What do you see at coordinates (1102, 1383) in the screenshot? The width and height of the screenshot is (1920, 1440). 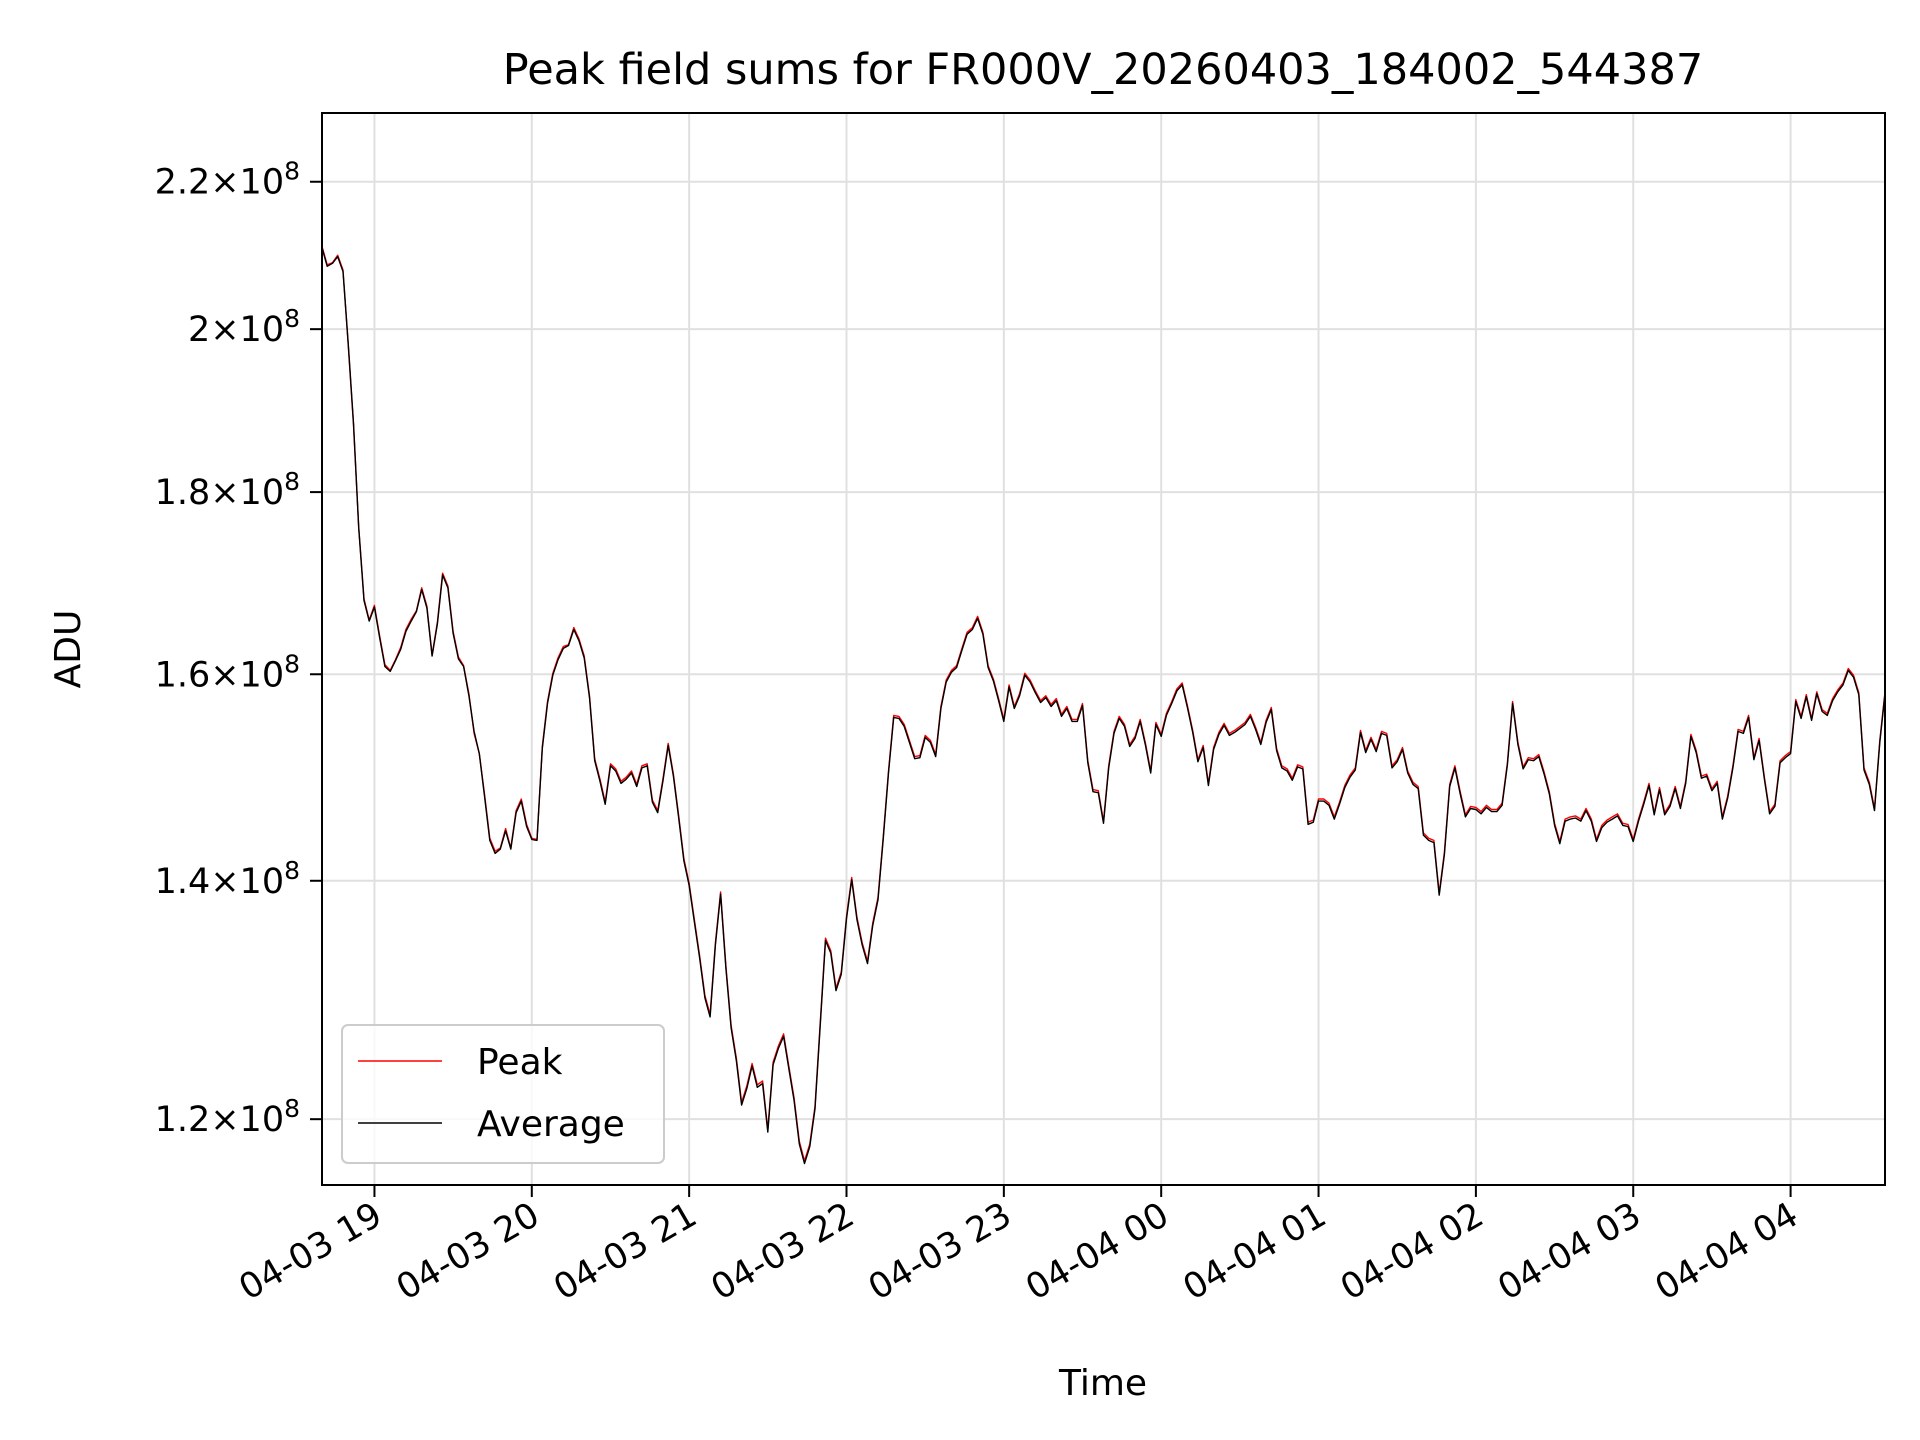 I see `x-axis-label: Time` at bounding box center [1102, 1383].